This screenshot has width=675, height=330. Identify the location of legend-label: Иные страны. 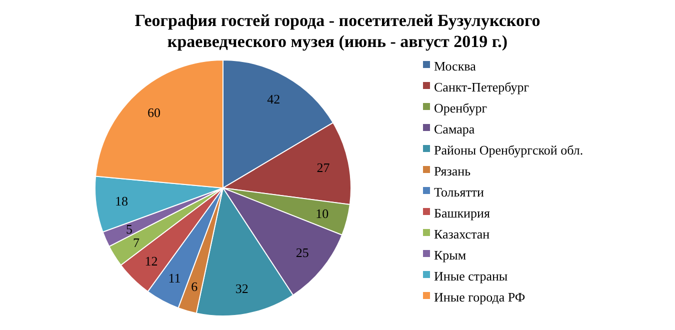
(471, 276).